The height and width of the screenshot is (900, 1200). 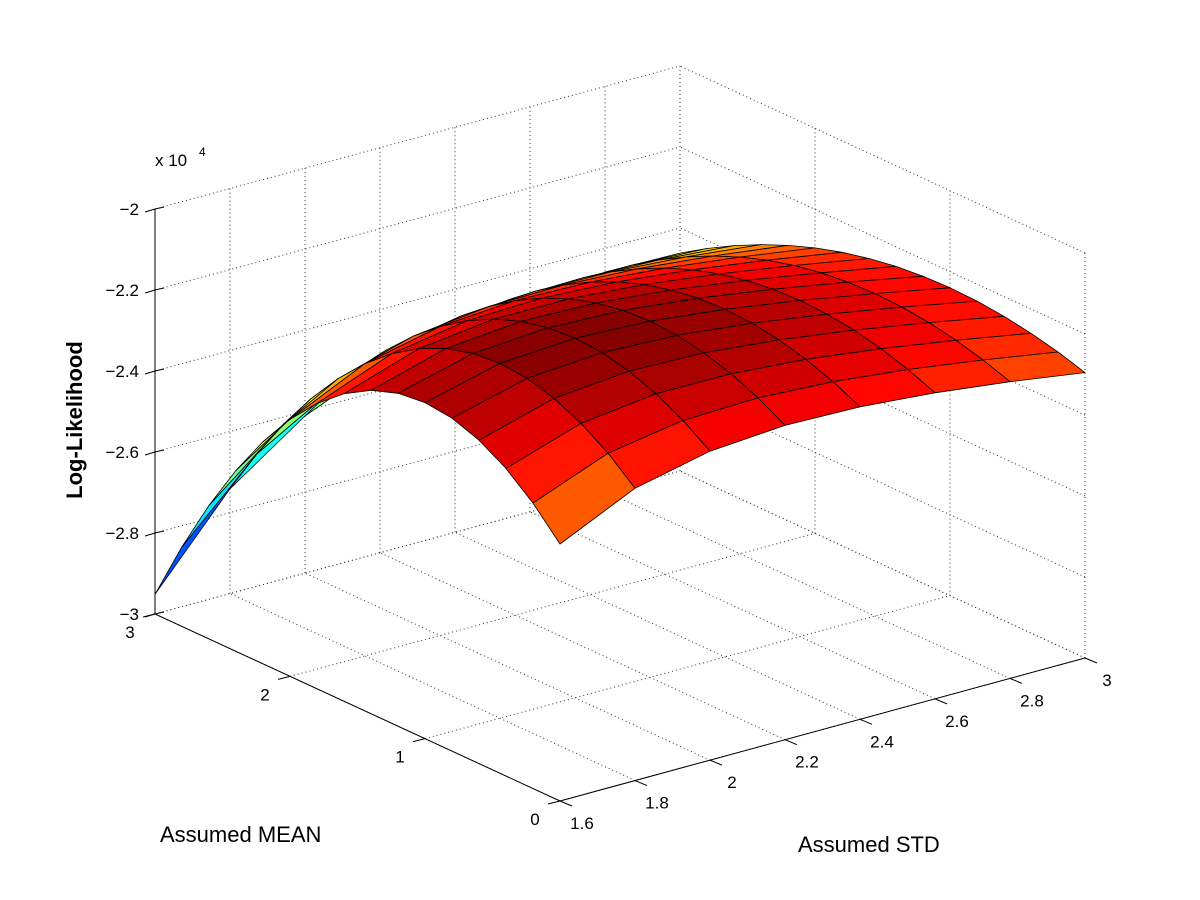 What do you see at coordinates (122, 371) in the screenshot?
I see `z-tick-label: −2.4` at bounding box center [122, 371].